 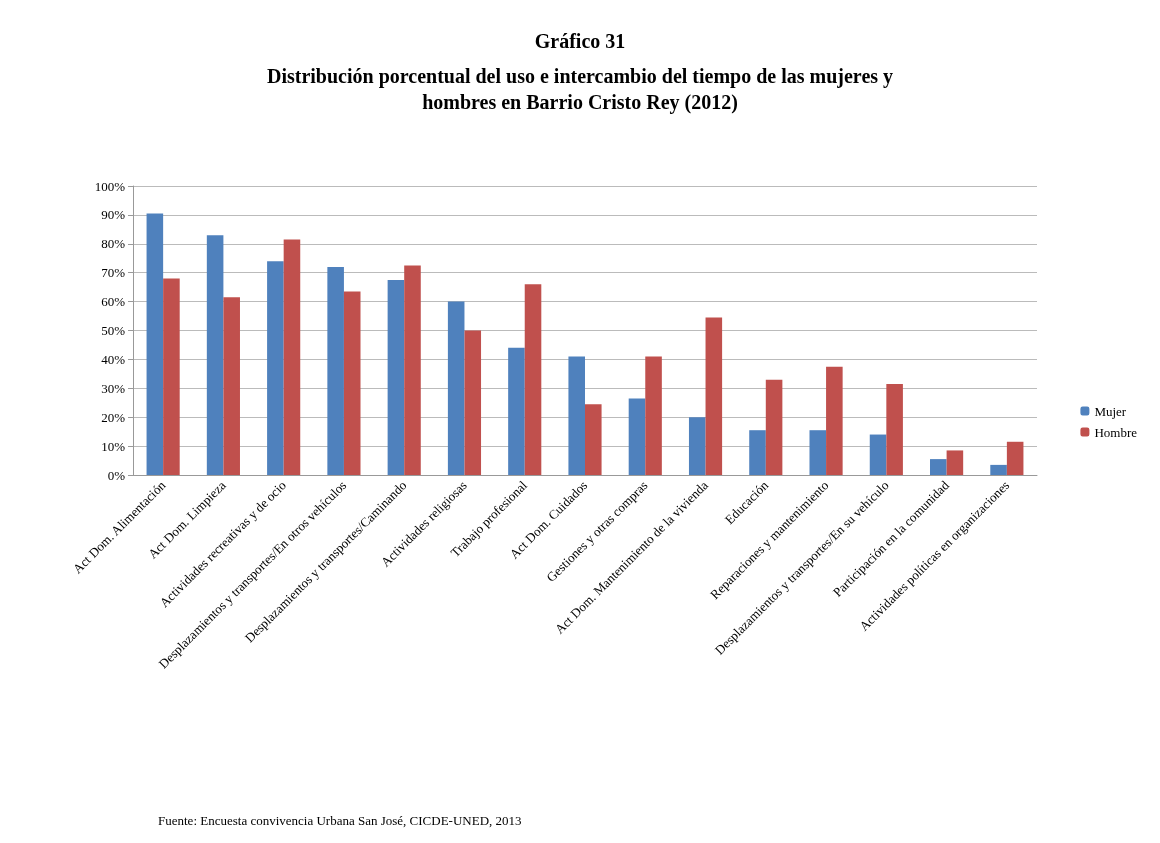 I want to click on y-tick-label: 60%, so click(x=113, y=302).